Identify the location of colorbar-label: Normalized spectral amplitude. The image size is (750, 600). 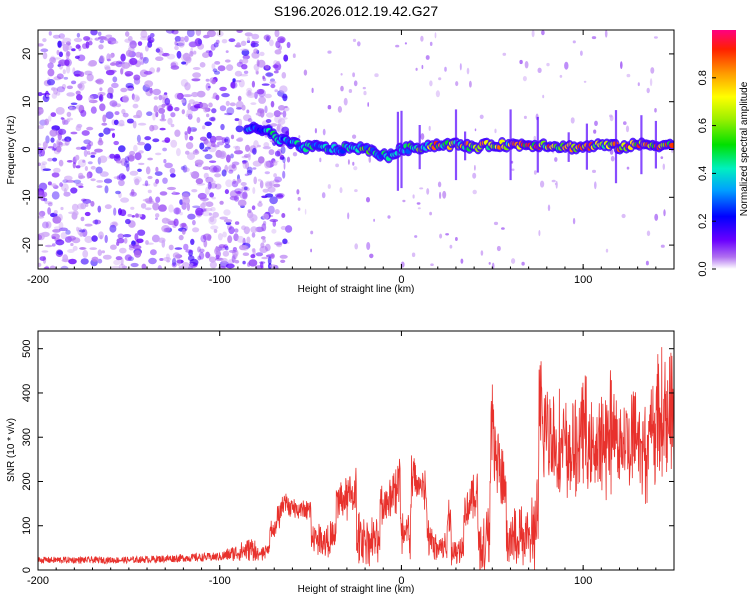
(744, 148).